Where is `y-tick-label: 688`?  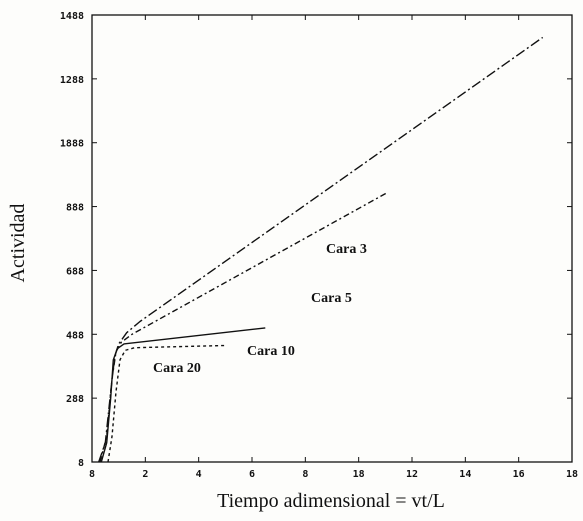 y-tick-label: 688 is located at coordinates (75, 271).